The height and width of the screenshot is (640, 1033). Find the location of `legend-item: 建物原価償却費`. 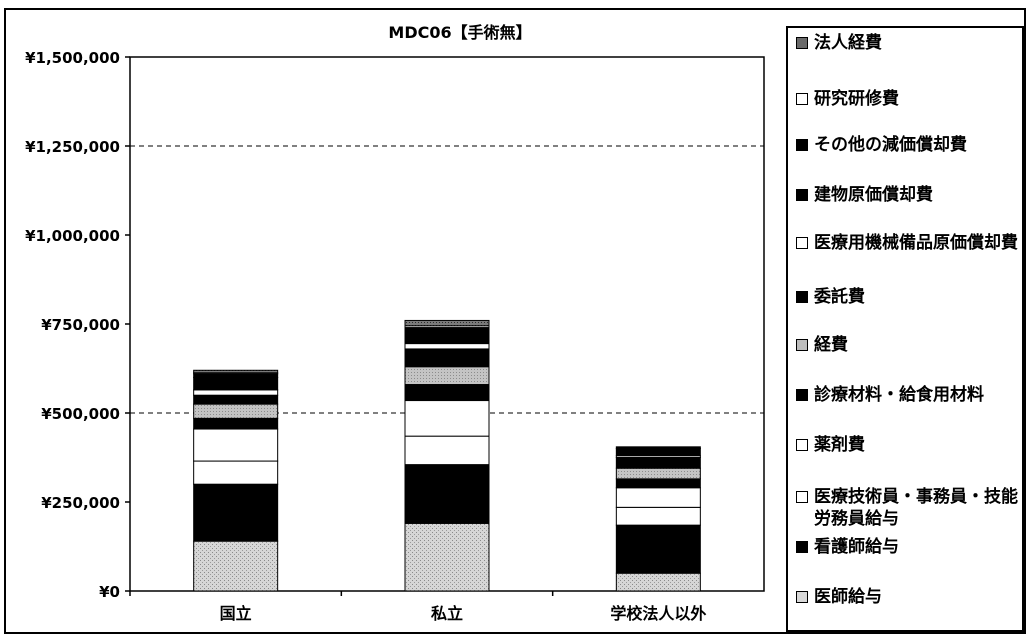

legend-item: 建物原価償却費 is located at coordinates (908, 195).